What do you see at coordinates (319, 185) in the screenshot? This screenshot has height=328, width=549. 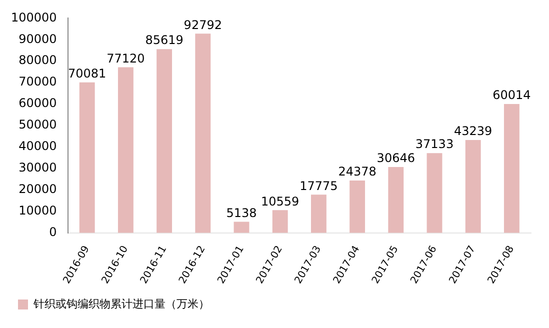 I see `data-label: 17775` at bounding box center [319, 185].